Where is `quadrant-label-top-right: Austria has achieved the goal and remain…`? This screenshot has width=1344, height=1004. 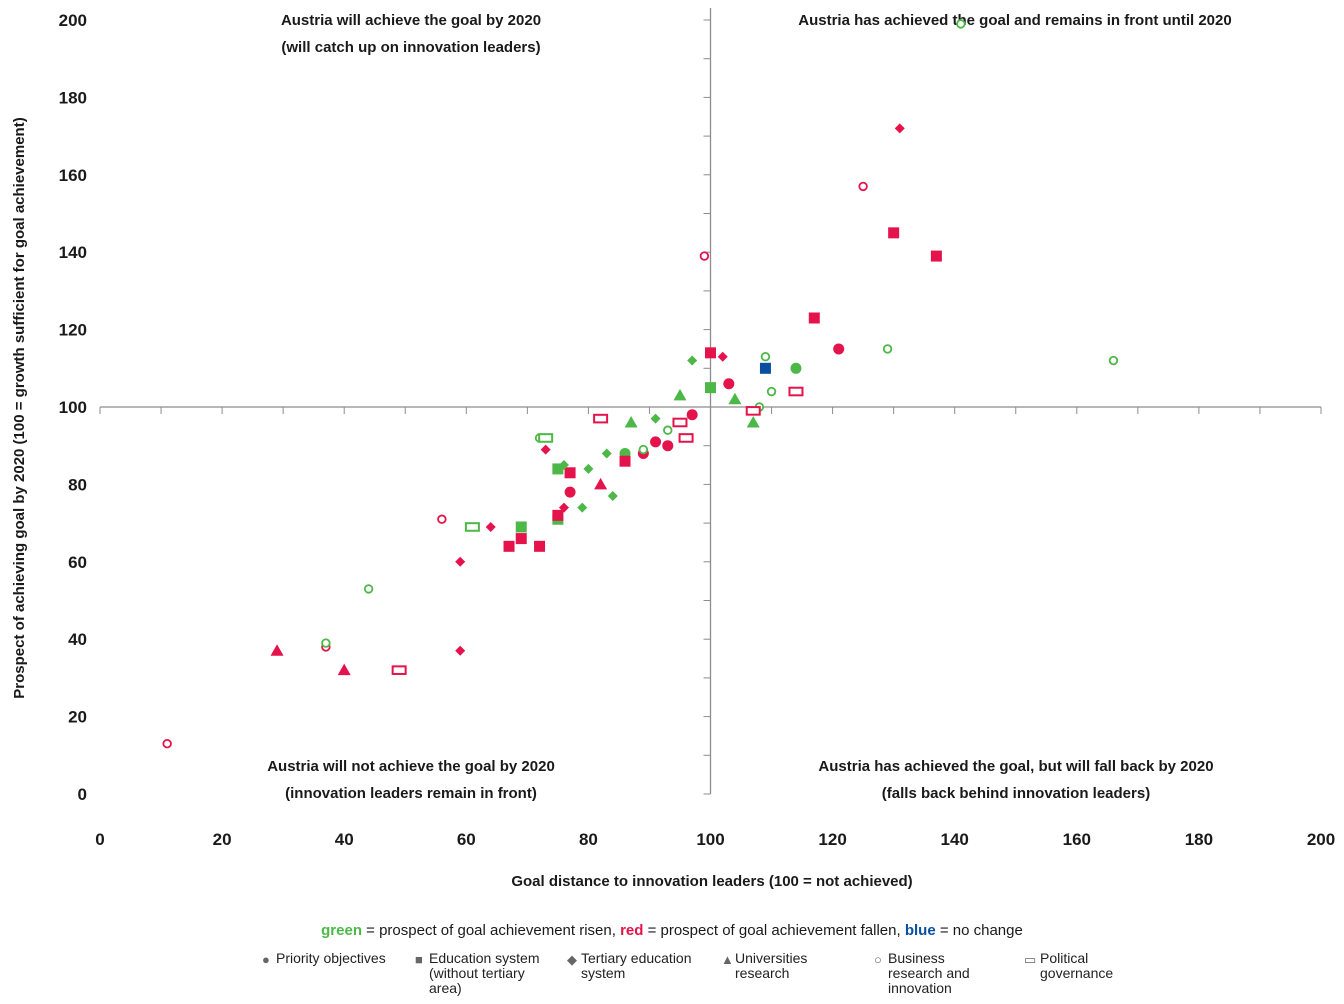
quadrant-label-top-right: Austria has achieved the goal and remain… is located at coordinates (1014, 20).